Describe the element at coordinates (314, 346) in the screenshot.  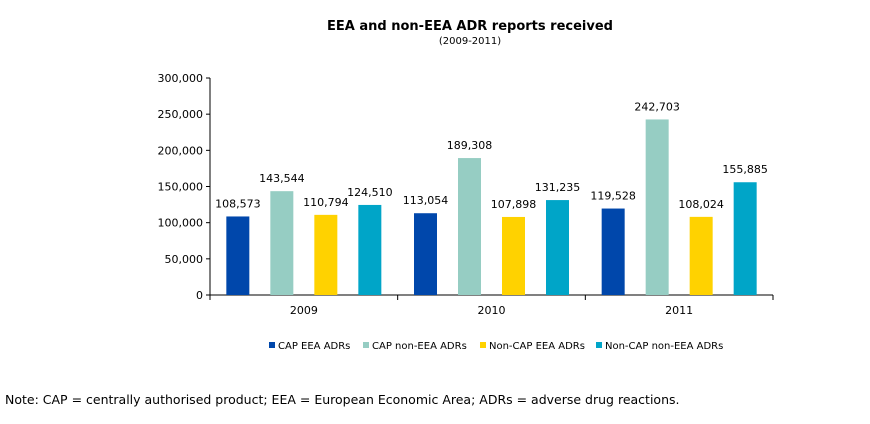
I see `legend-label: CAP EEA ADRs` at that location.